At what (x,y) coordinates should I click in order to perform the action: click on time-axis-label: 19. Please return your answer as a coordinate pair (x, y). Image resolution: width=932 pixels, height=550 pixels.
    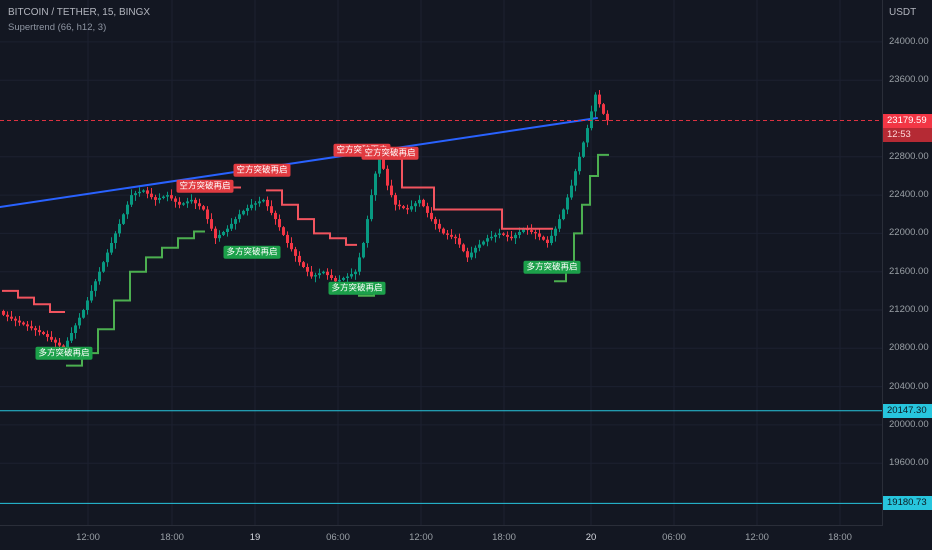
    Looking at the image, I should click on (255, 537).